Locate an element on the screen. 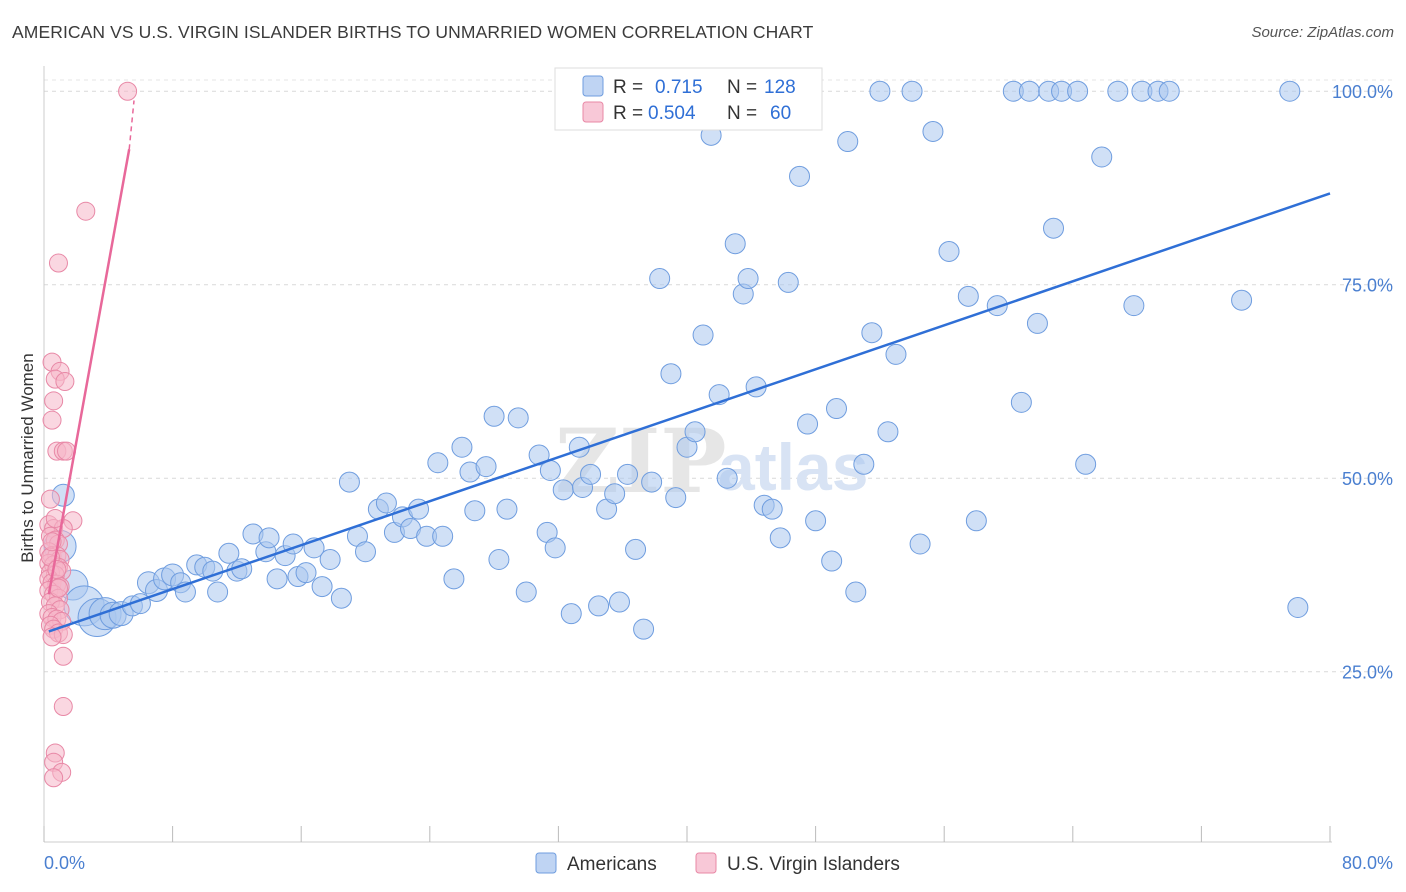  legend-r-label-1: R = is located at coordinates (628, 87).